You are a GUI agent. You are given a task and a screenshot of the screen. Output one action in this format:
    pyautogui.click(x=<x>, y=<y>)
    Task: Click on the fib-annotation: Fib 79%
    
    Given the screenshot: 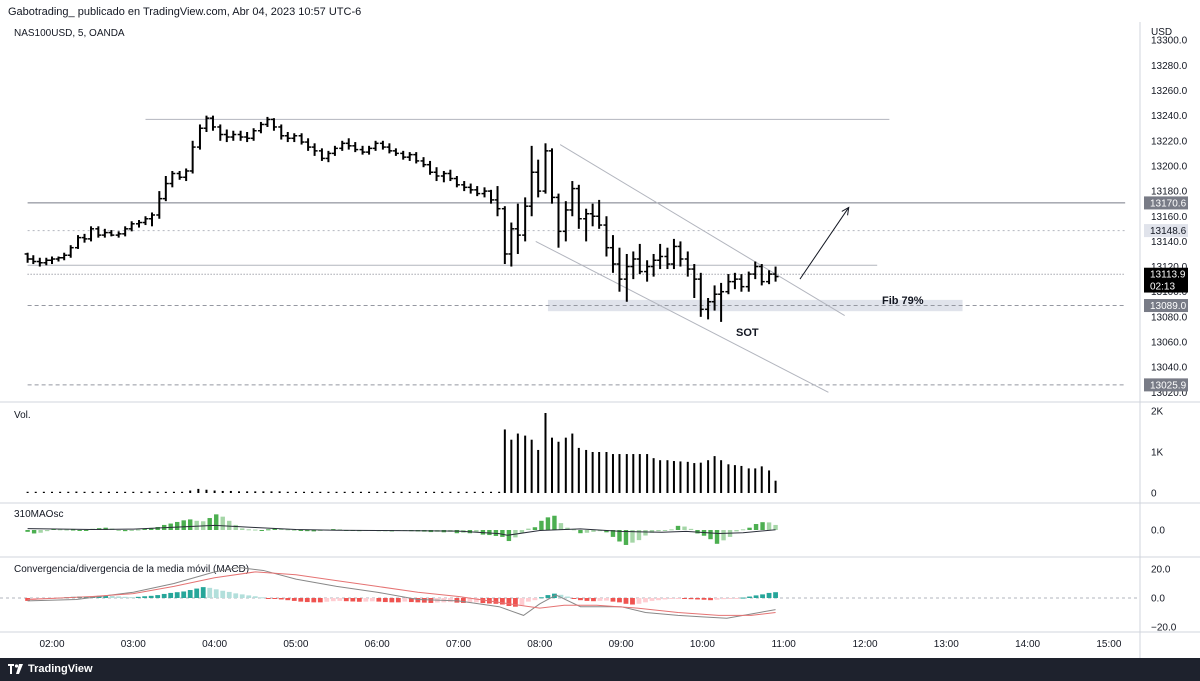 What is the action you would take?
    pyautogui.click(x=903, y=301)
    